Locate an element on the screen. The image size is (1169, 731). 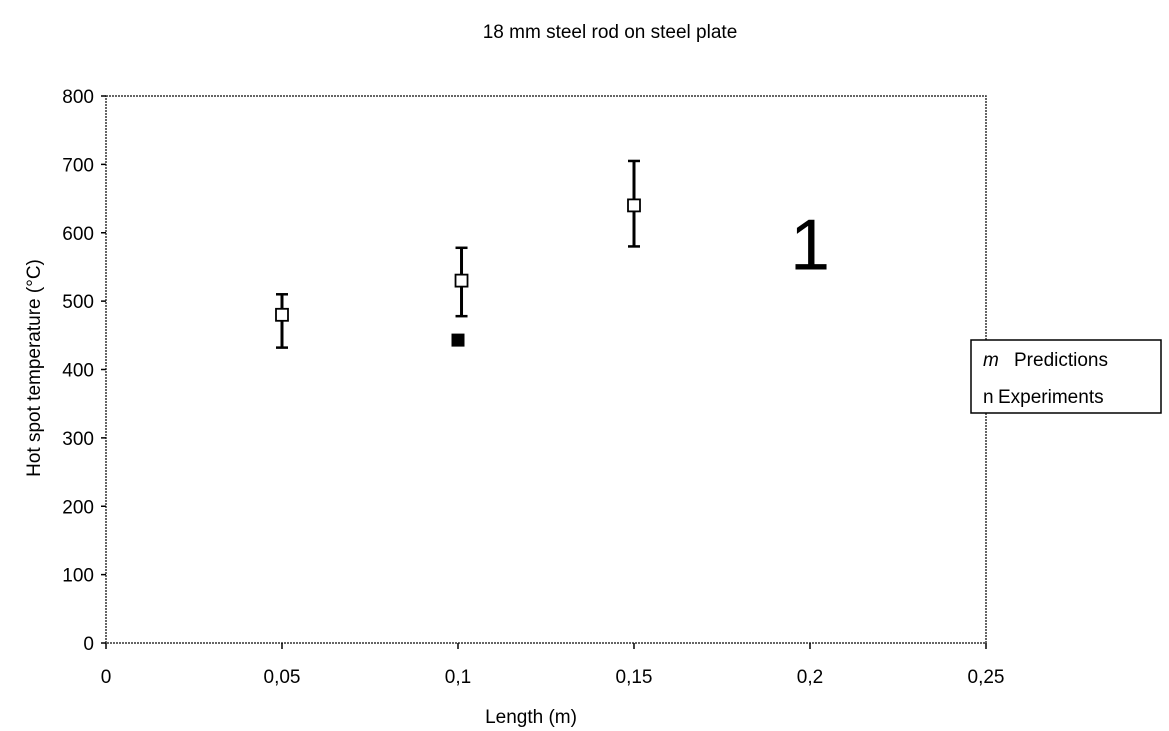
y-tick-label: 200 is located at coordinates (78, 507).